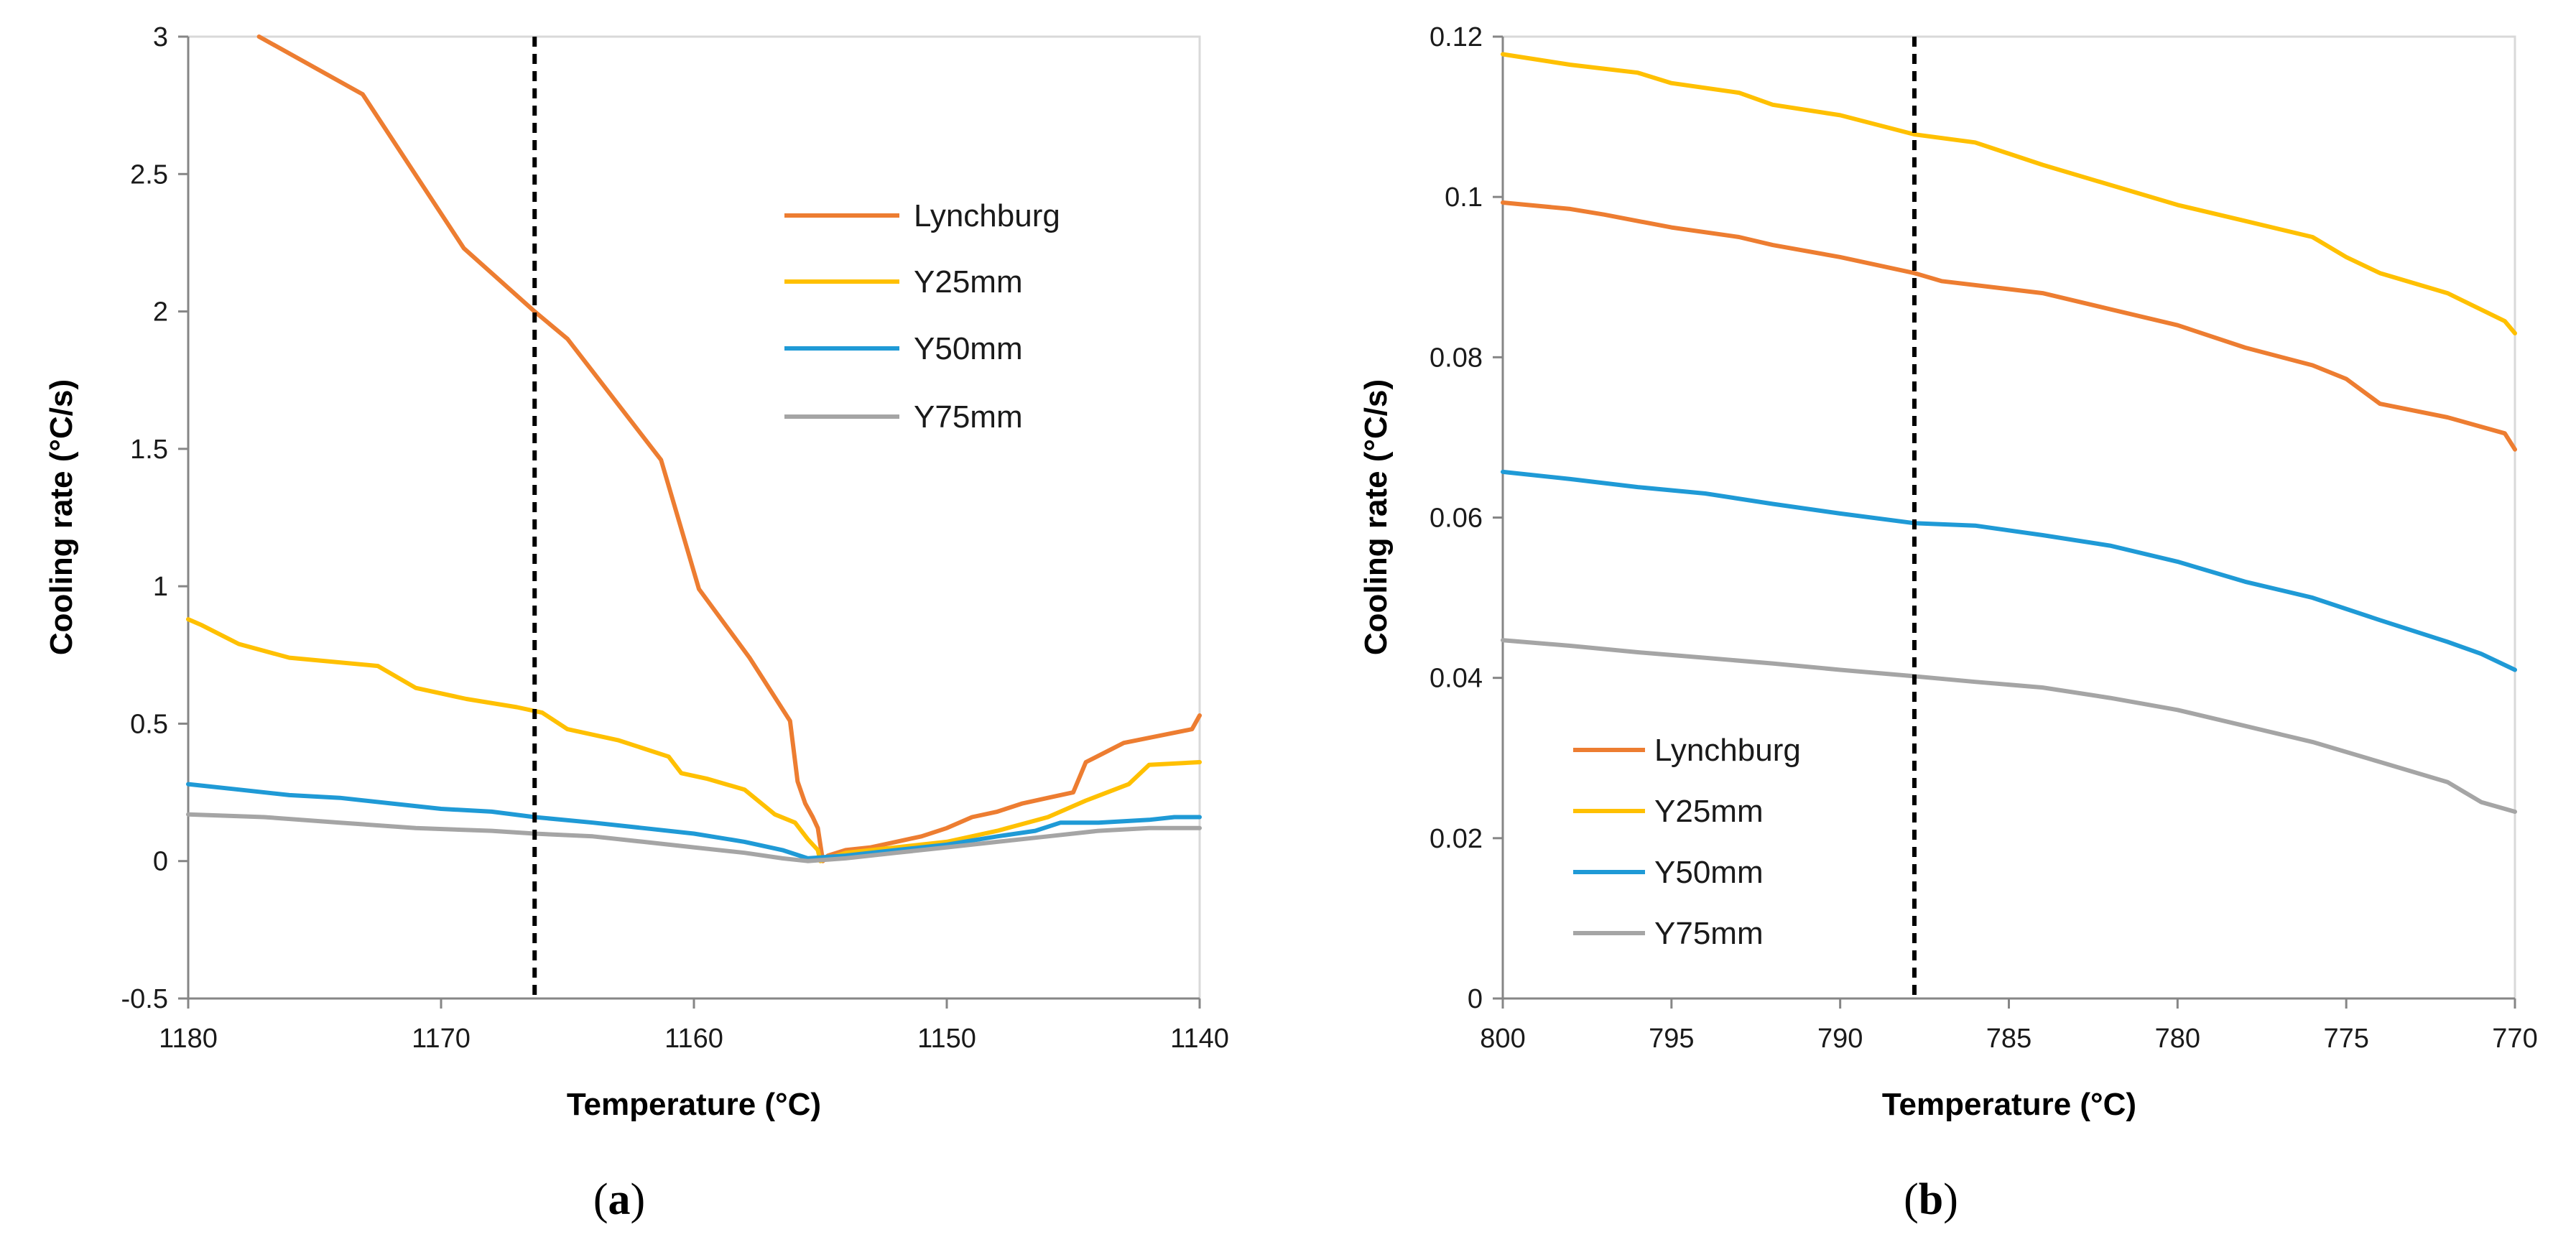 The image size is (2576, 1242). Describe the element at coordinates (1464, 198) in the screenshot. I see `chart-b-y-tick-label: 0.1` at that location.